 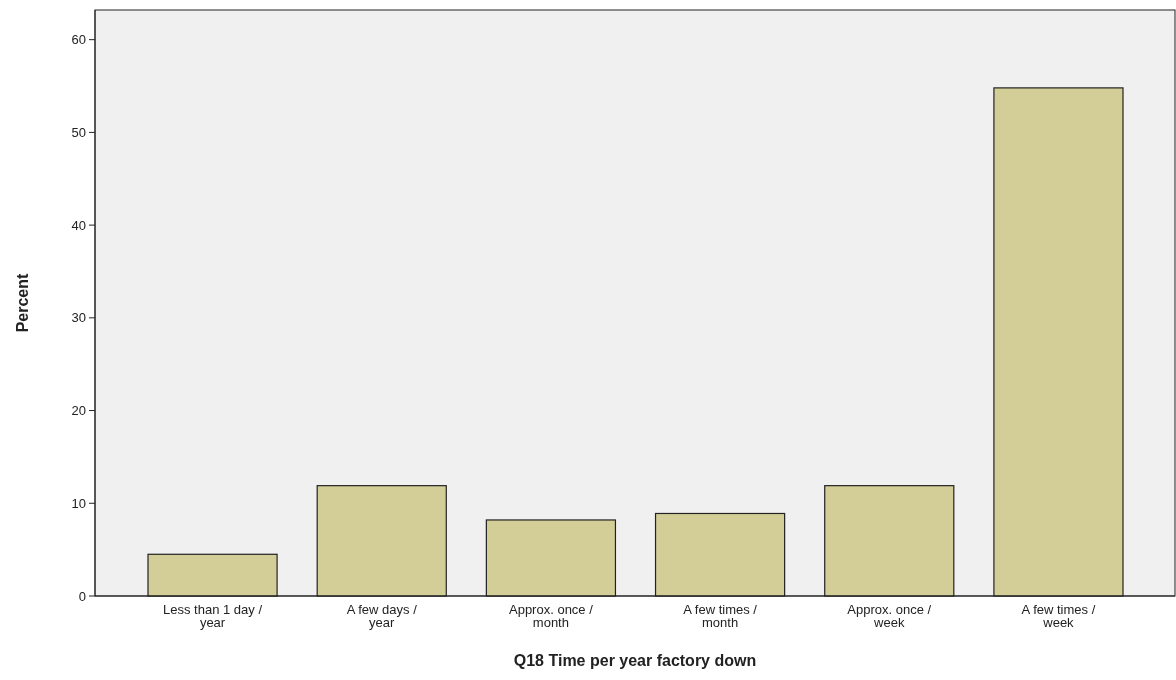 What do you see at coordinates (78, 411) in the screenshot?
I see `y-tick-label: 20` at bounding box center [78, 411].